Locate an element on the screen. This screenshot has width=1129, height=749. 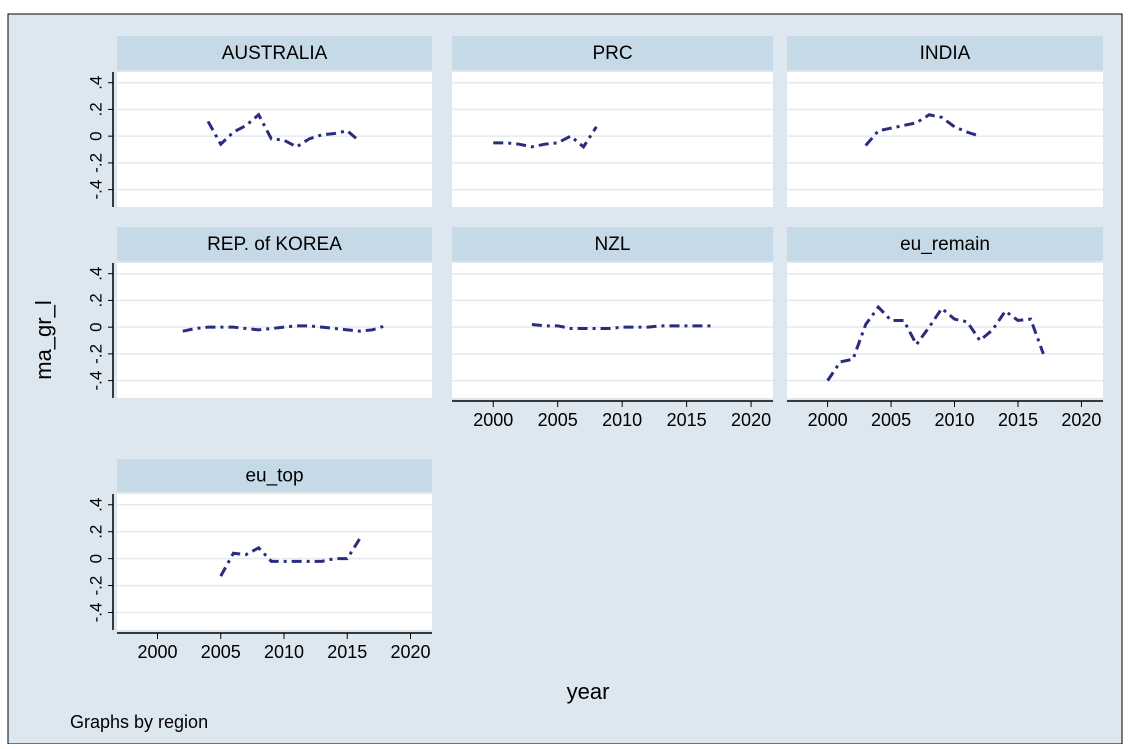
panel-title: INDIA is located at coordinates (945, 53).